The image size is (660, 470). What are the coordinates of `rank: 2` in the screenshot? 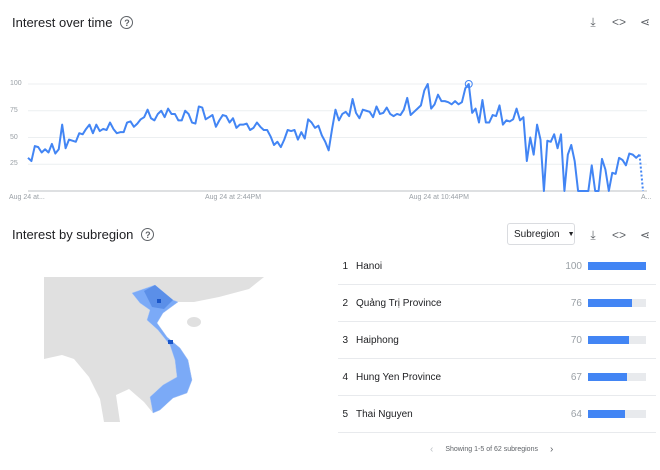 It's located at (345, 303).